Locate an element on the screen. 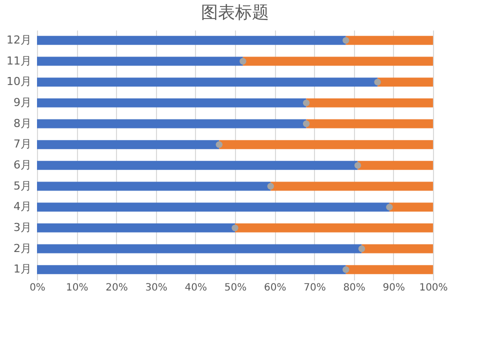 The height and width of the screenshot is (342, 493). y-tick-label: 8月 is located at coordinates (23, 123).